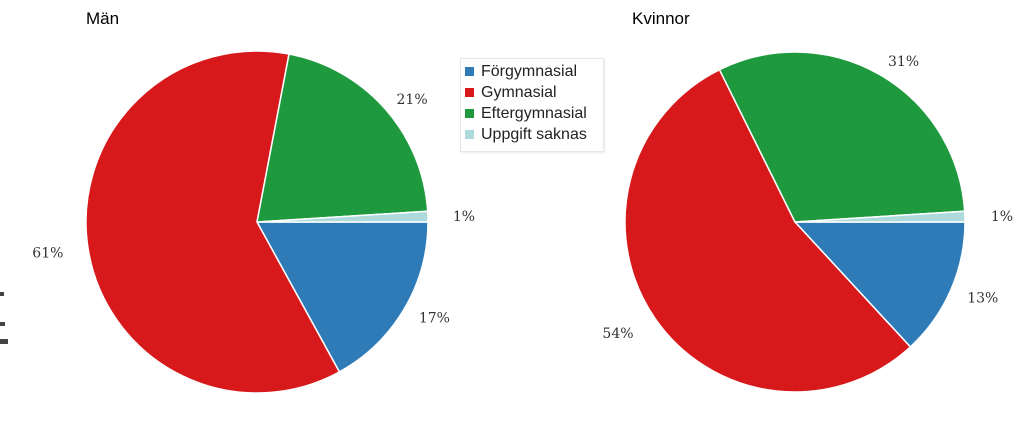 This screenshot has height=427, width=1024. Describe the element at coordinates (342, 297) in the screenshot. I see `pie-slice-men-forgymnasial` at that location.